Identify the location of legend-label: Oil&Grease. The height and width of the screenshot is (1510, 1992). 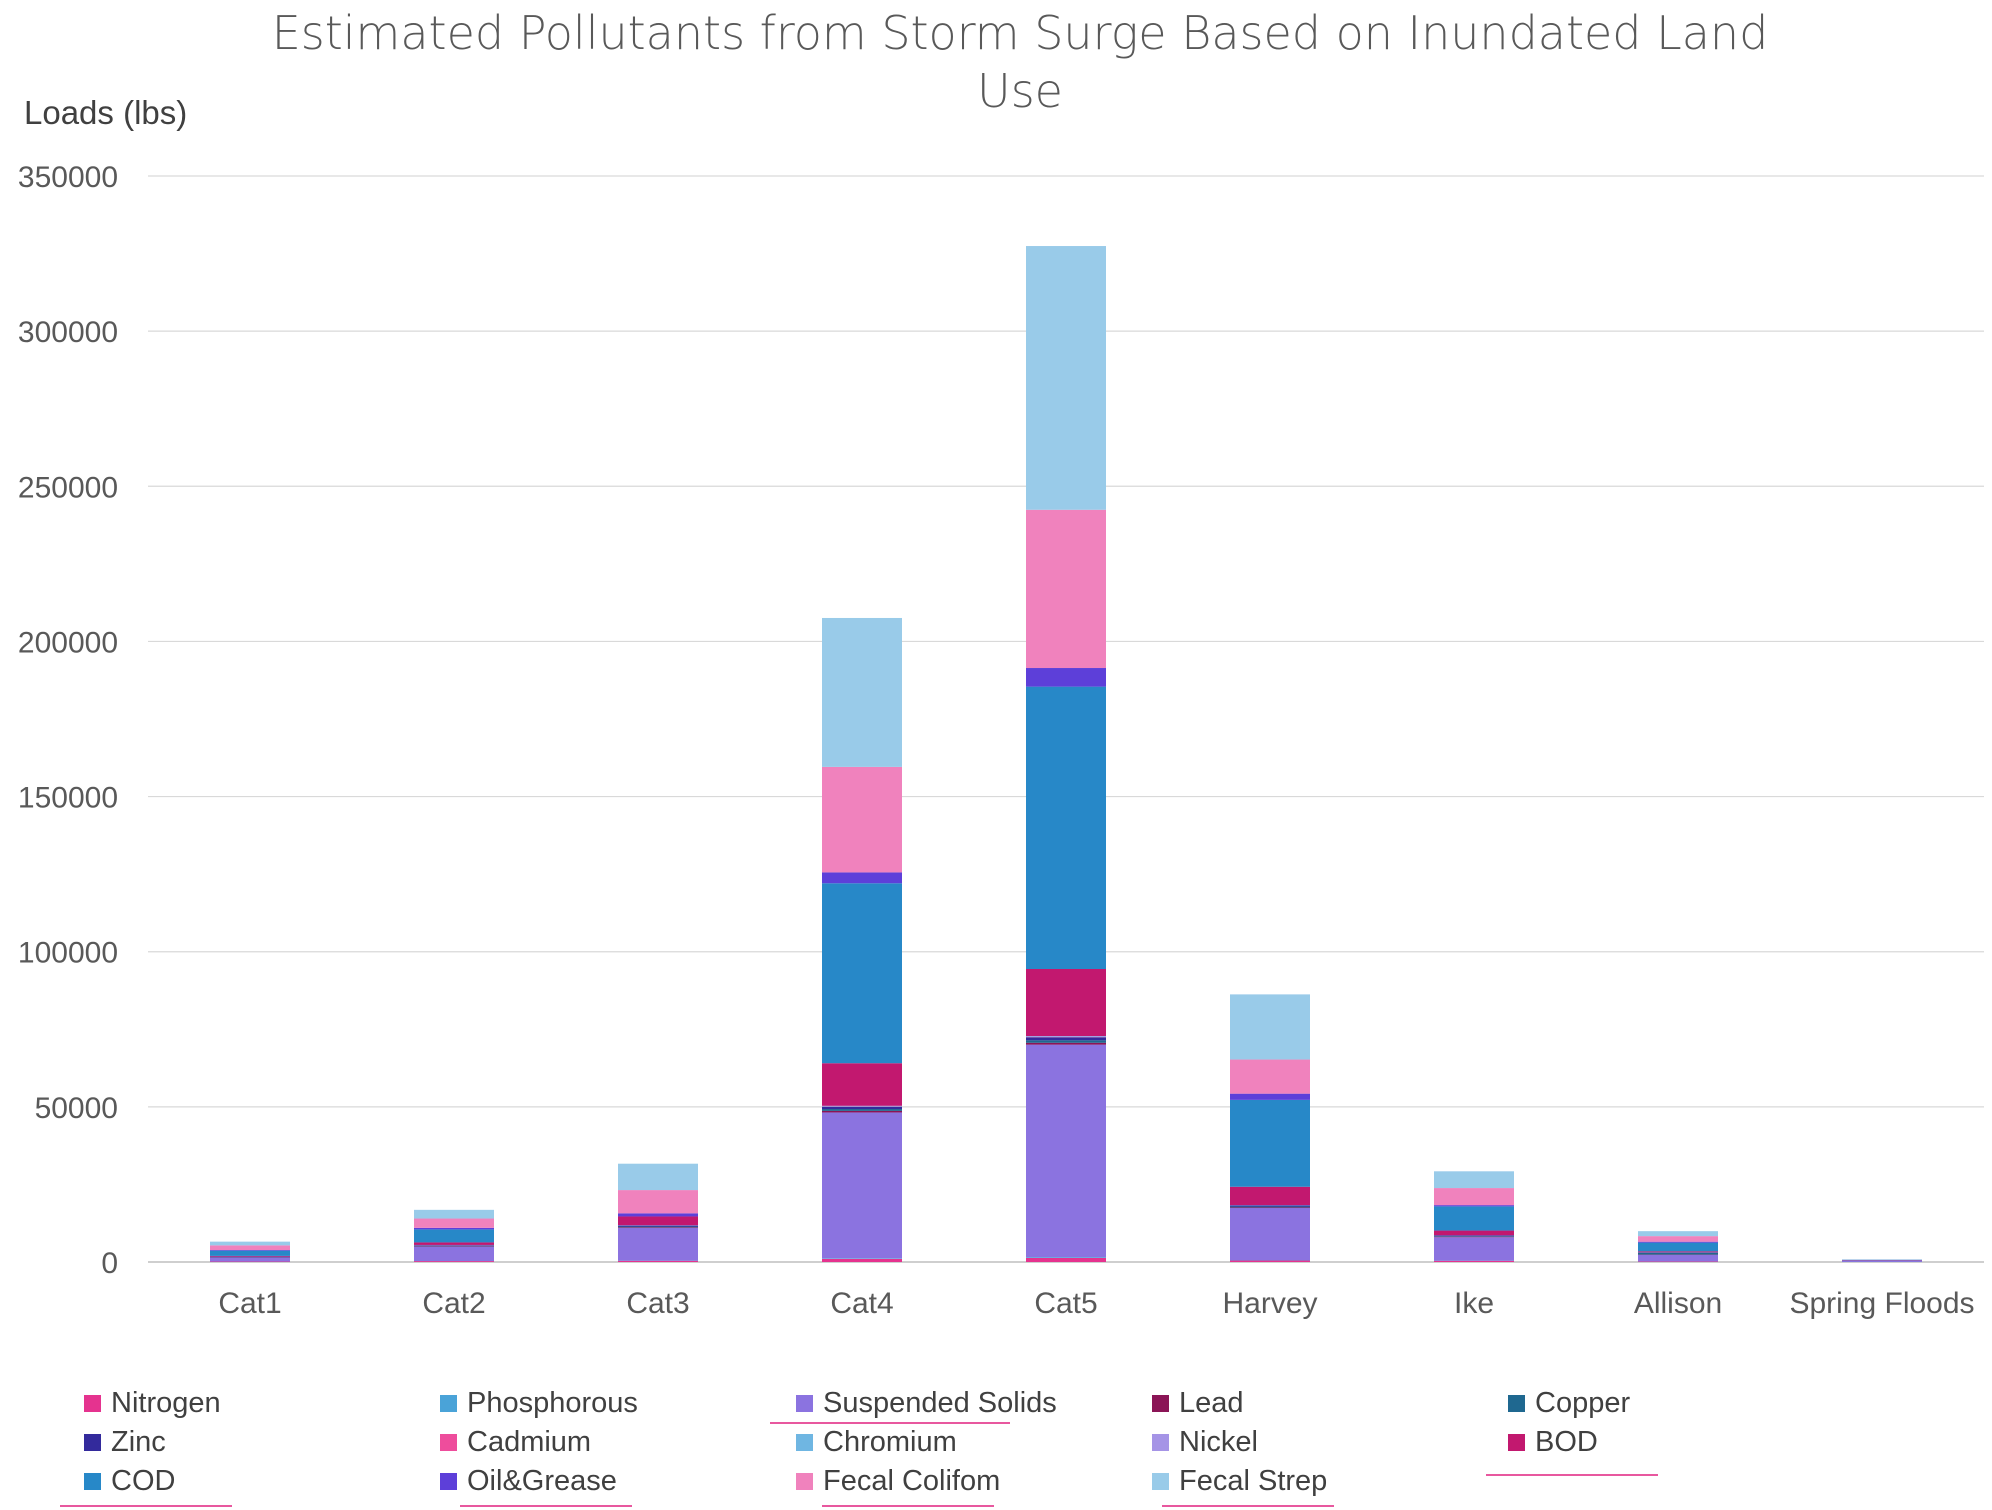
(542, 1480).